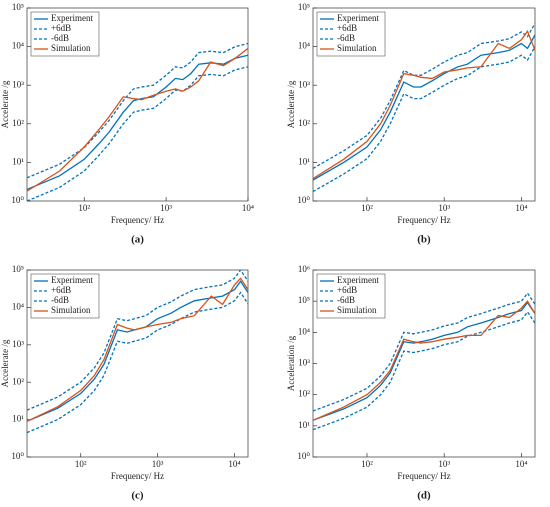 The width and height of the screenshot is (550, 507). What do you see at coordinates (424, 496) in the screenshot?
I see `caption: (d)` at bounding box center [424, 496].